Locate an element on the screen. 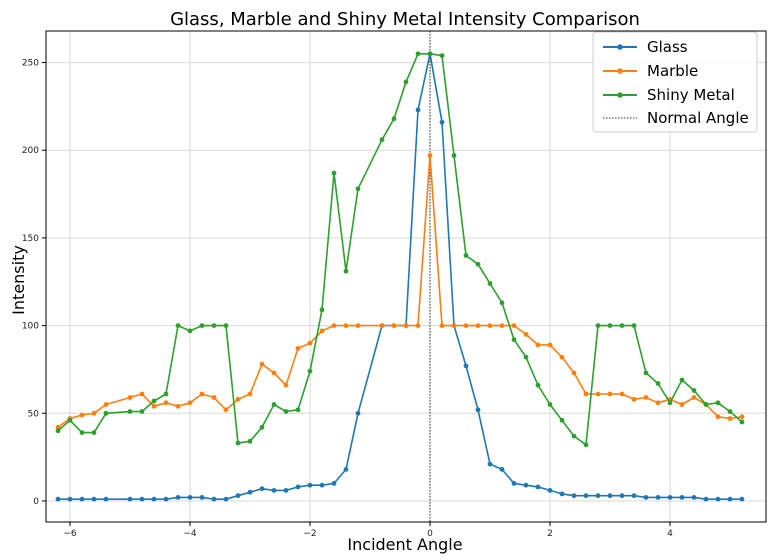 The height and width of the screenshot is (560, 779). x-tick-label: 2 is located at coordinates (550, 534).